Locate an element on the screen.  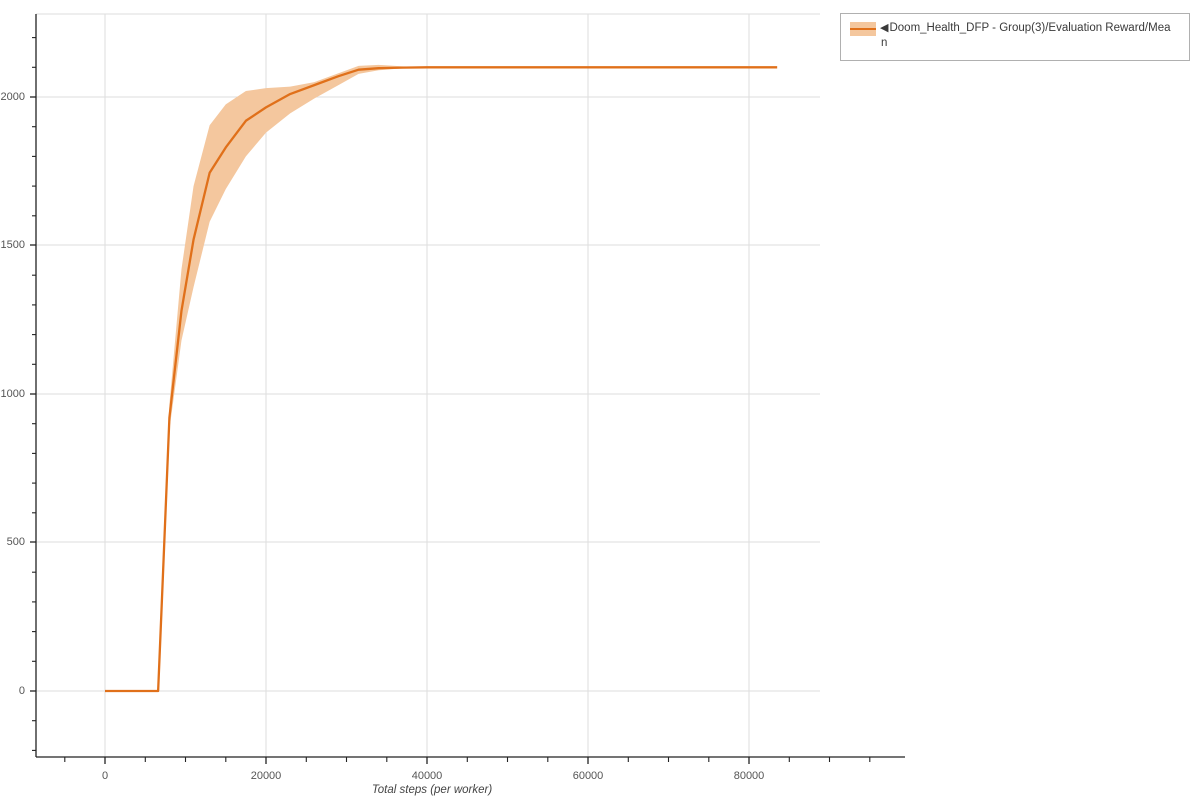
x-major-ticks is located at coordinates (427, 760).